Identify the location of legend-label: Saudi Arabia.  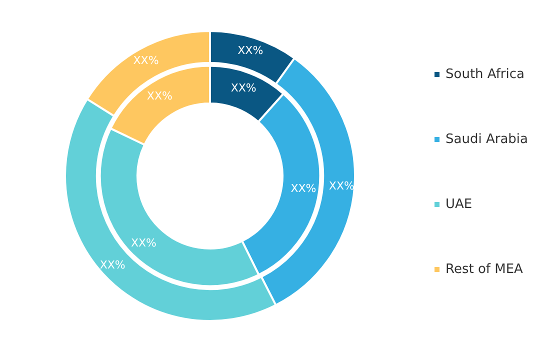
(487, 139).